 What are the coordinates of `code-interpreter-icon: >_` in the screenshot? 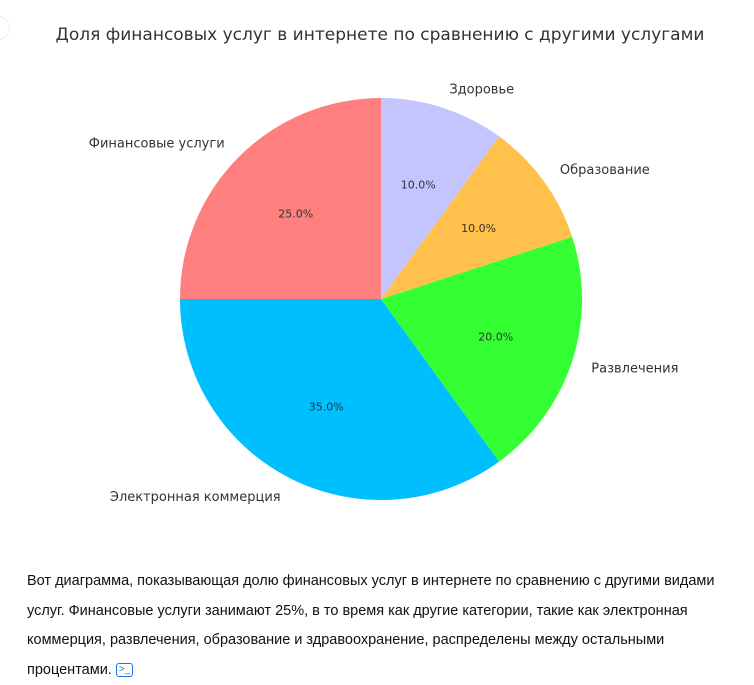 It's located at (124, 669).